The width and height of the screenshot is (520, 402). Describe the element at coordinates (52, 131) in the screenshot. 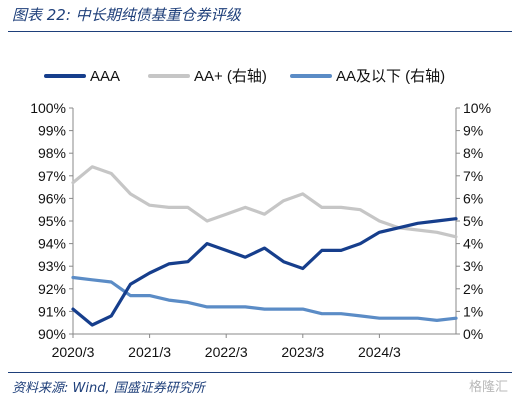

I see `left-tick-label: 99%` at that location.